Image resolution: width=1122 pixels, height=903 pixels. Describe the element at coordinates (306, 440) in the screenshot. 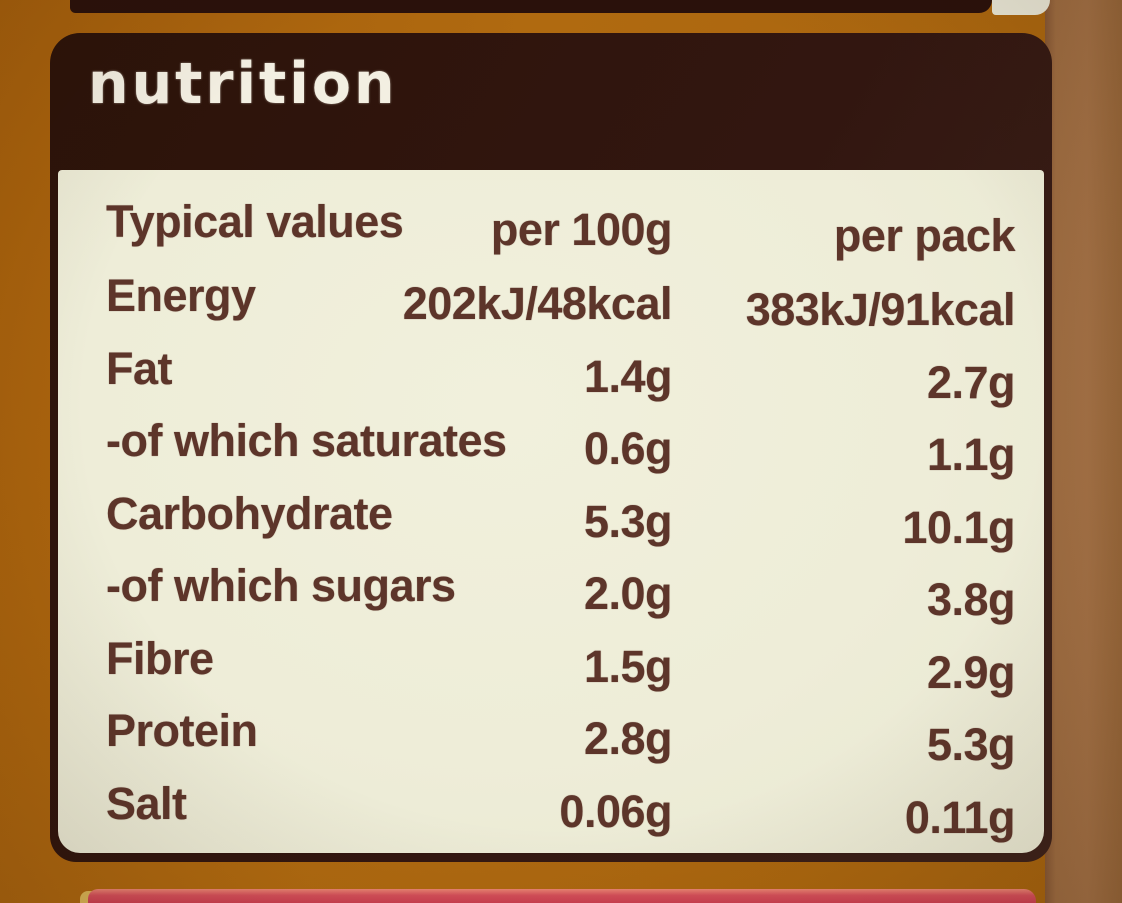

I see `nutrient-name: -of which saturates` at that location.